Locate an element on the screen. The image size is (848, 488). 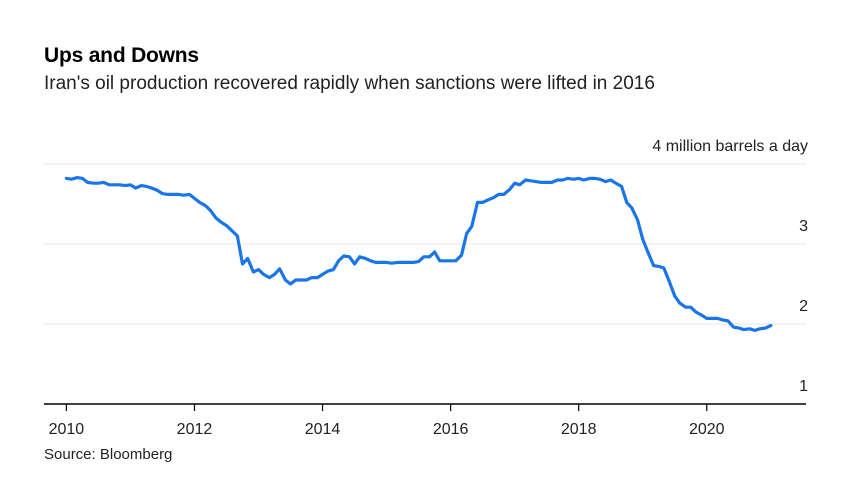
source-note: Source: Bloomberg is located at coordinates (108, 454).